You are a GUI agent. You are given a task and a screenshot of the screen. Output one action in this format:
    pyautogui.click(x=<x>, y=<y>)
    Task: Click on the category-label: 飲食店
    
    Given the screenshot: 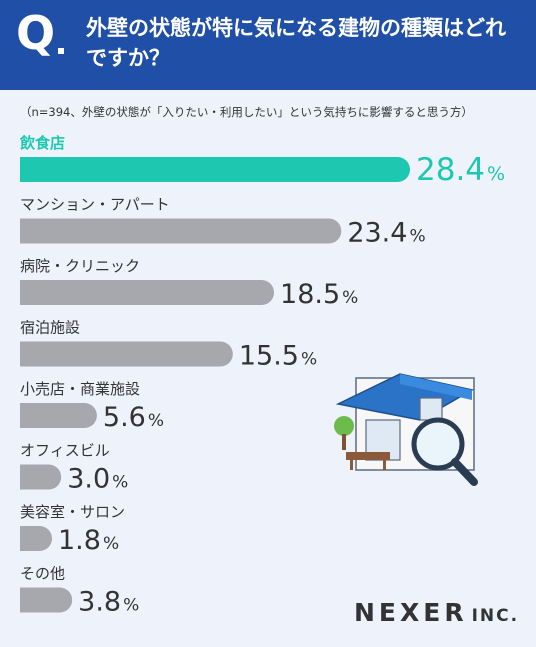 What is the action you would take?
    pyautogui.click(x=42, y=143)
    